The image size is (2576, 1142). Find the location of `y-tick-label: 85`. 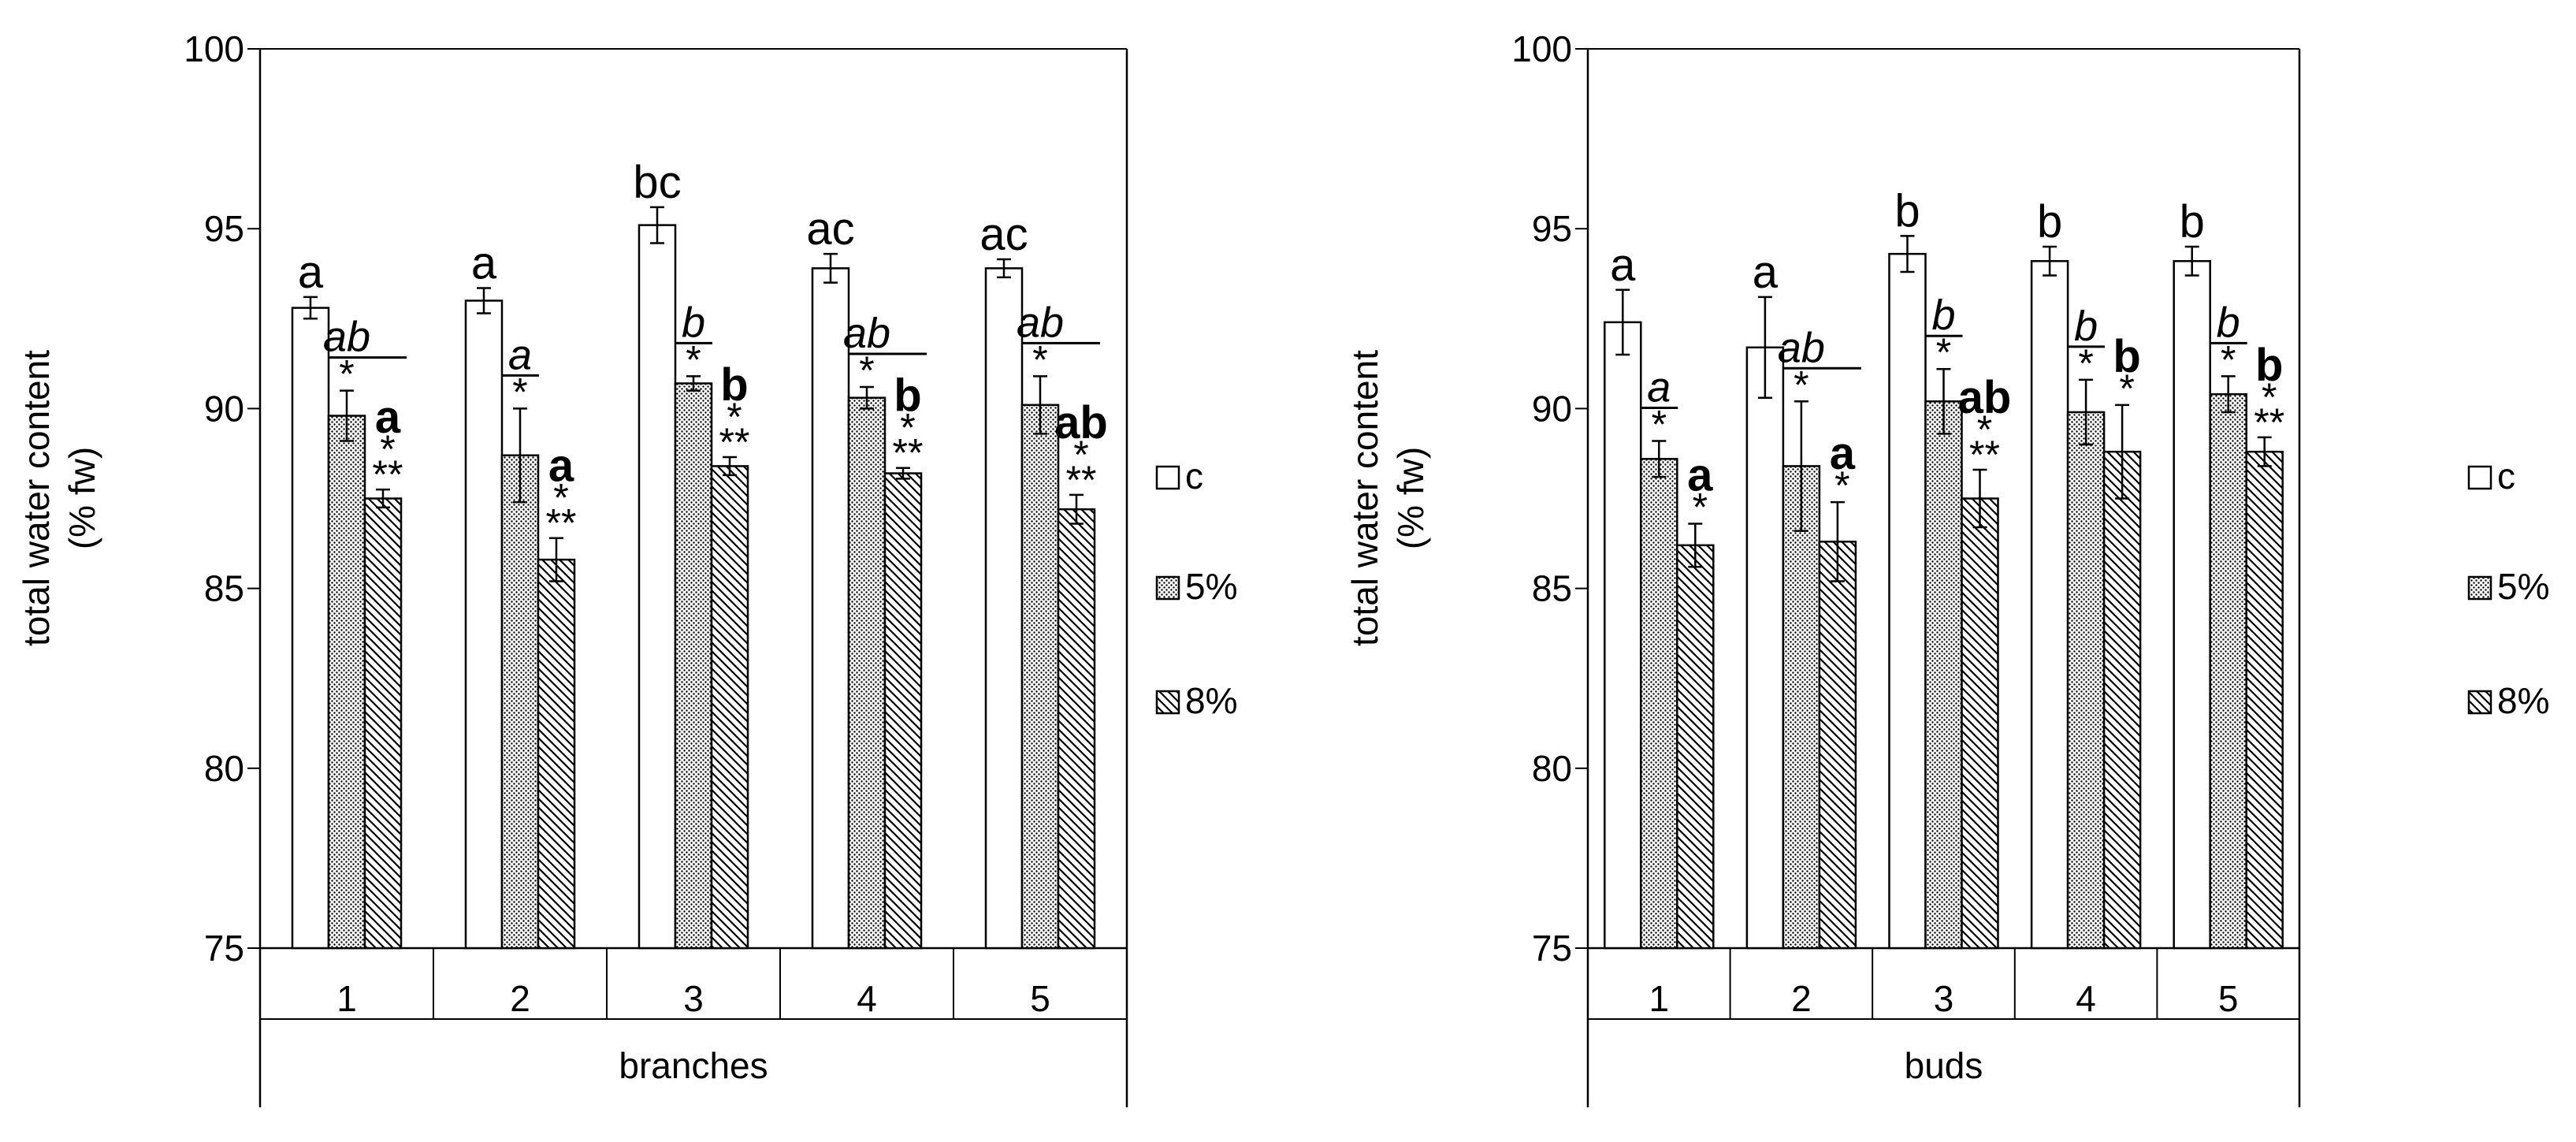

y-tick-label: 85 is located at coordinates (224, 589).